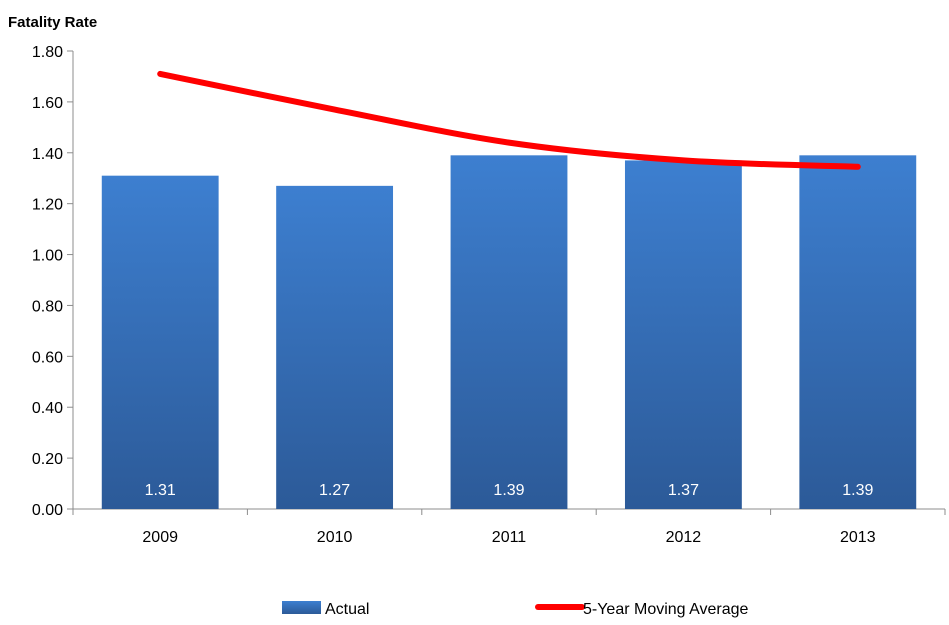 The image size is (949, 625). I want to click on y-tick-label: 0.20, so click(47, 459).